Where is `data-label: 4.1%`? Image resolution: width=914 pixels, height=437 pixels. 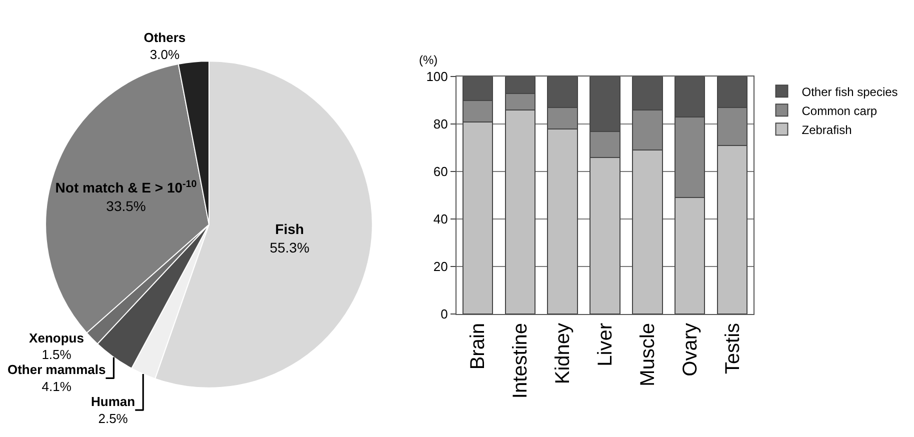
data-label: 4.1% is located at coordinates (57, 386).